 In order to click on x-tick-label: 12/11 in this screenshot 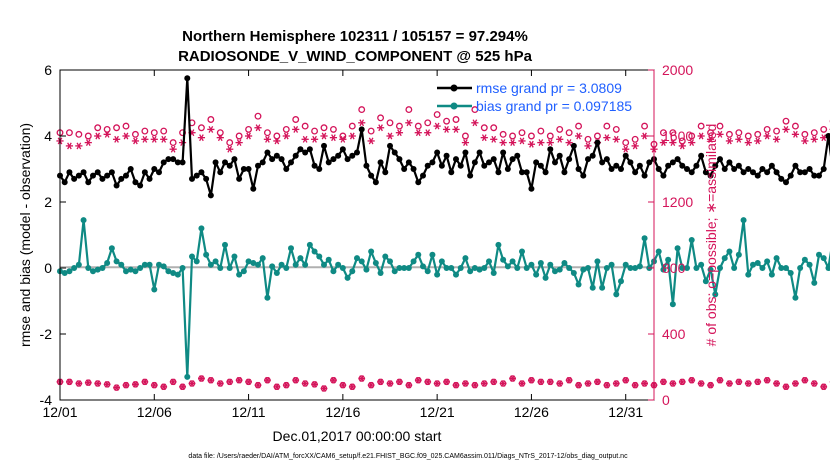, I will do `click(249, 412)`.